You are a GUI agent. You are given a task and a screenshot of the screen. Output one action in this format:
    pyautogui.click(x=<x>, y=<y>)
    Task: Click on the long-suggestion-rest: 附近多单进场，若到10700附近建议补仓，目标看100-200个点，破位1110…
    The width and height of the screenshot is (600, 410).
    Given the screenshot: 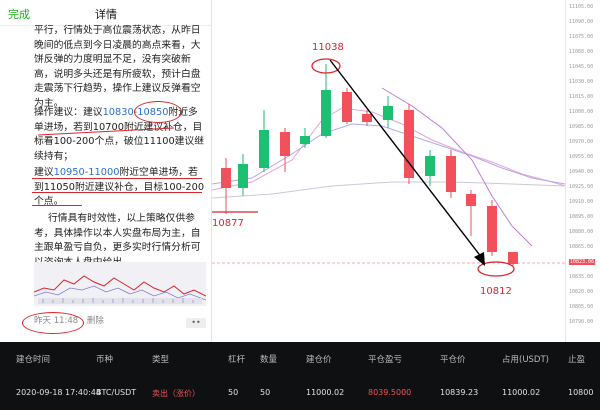 What is the action you would take?
    pyautogui.click(x=119, y=134)
    